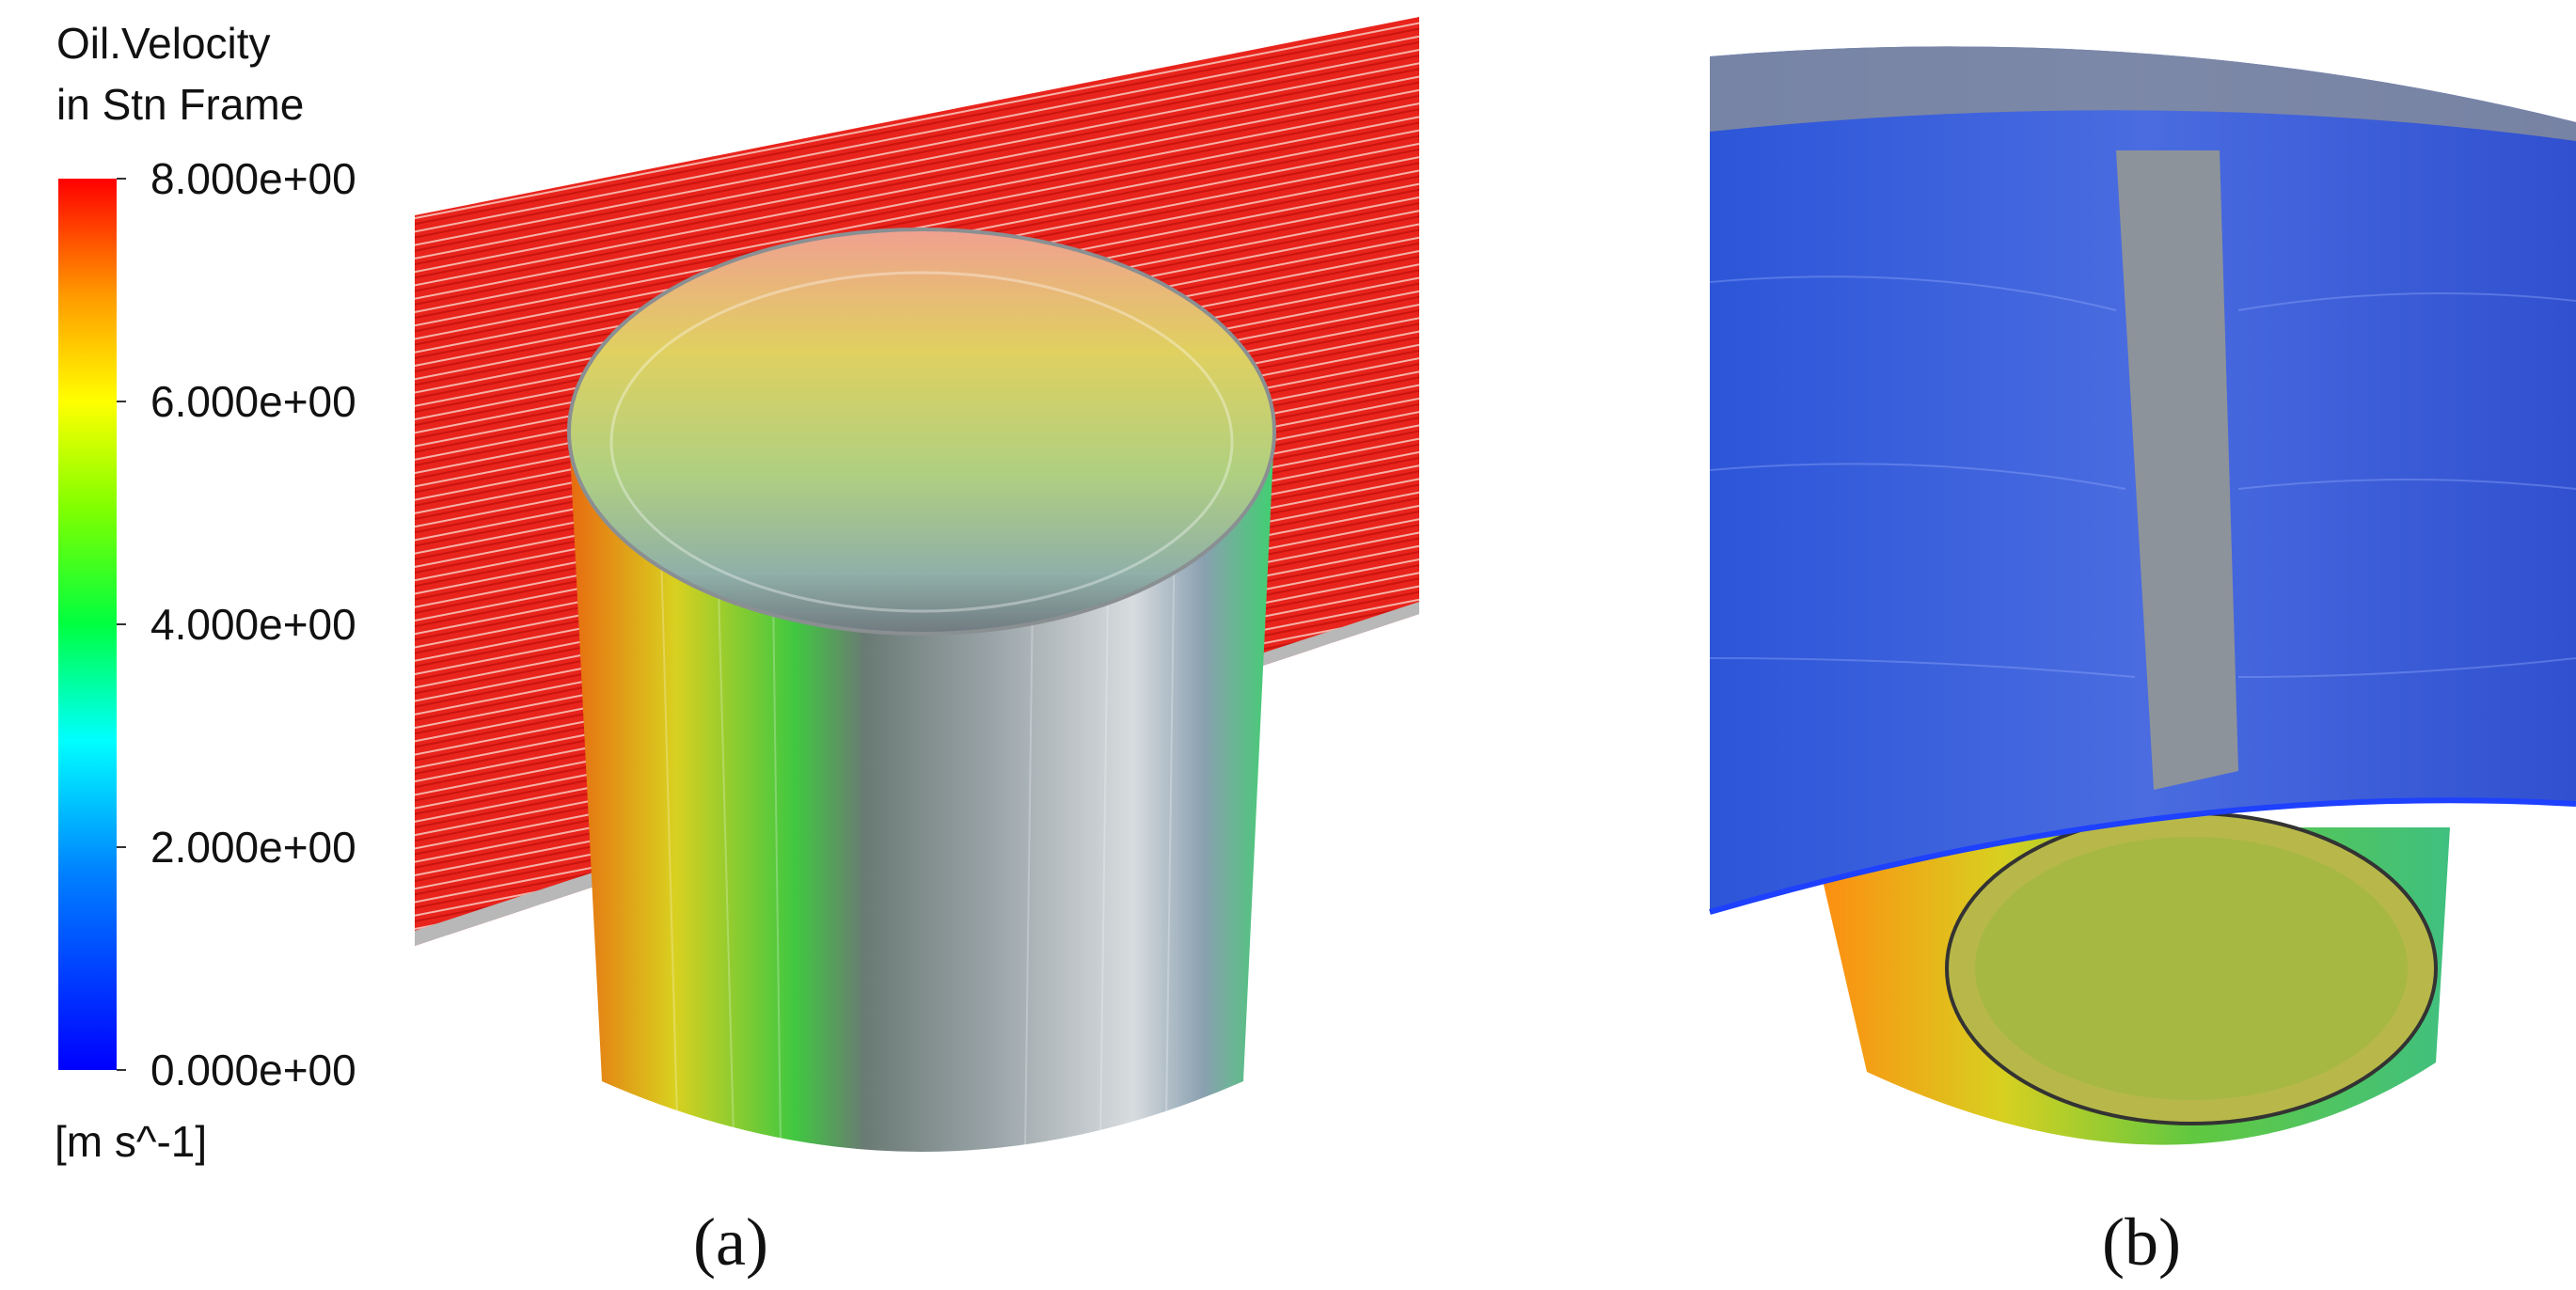  I want to click on colorbar-title: Oil.Velocity, so click(163, 44).